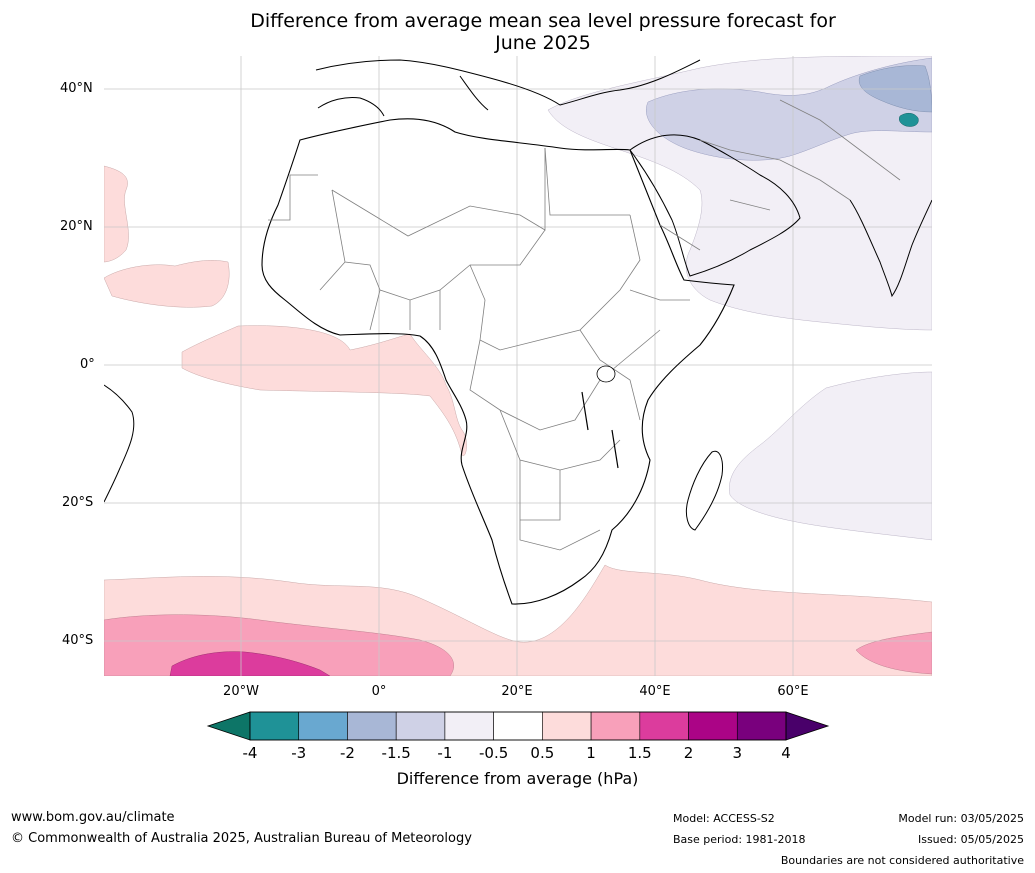 The image size is (1035, 873). I want to click on colorbar-tick-label: 3, so click(737, 753).